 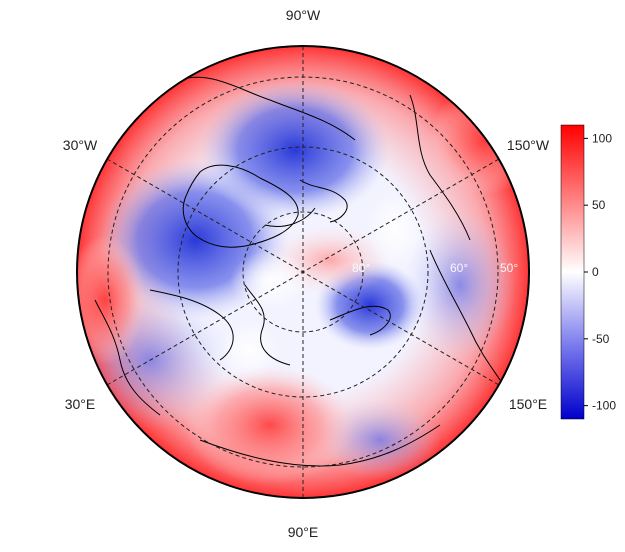 What do you see at coordinates (459, 268) in the screenshot?
I see `lat-label-60: 60°` at bounding box center [459, 268].